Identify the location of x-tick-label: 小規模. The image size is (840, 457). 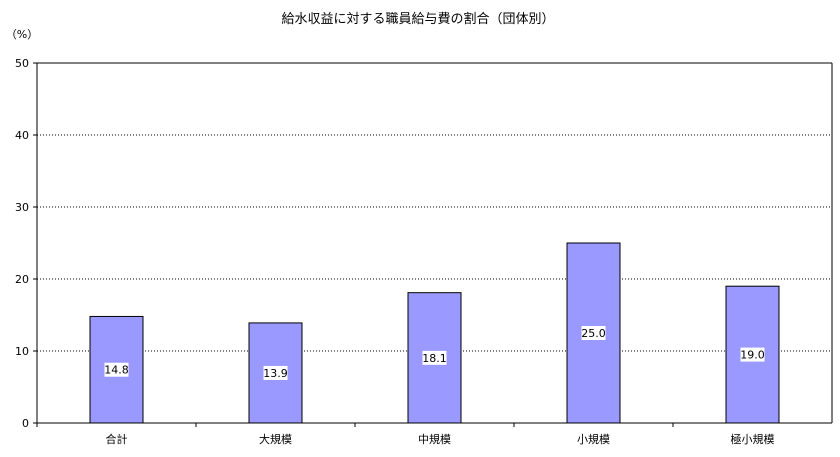
(593, 439).